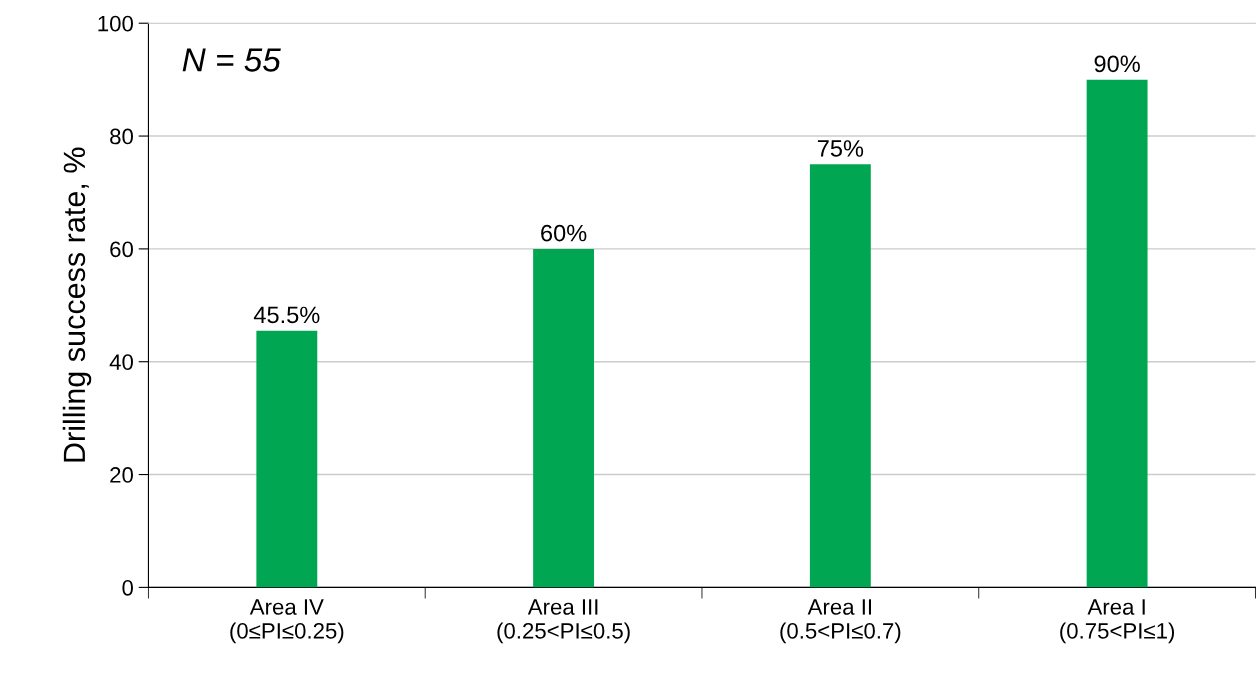 The image size is (1258, 683). What do you see at coordinates (564, 233) in the screenshot?
I see `data-label: 60%` at bounding box center [564, 233].